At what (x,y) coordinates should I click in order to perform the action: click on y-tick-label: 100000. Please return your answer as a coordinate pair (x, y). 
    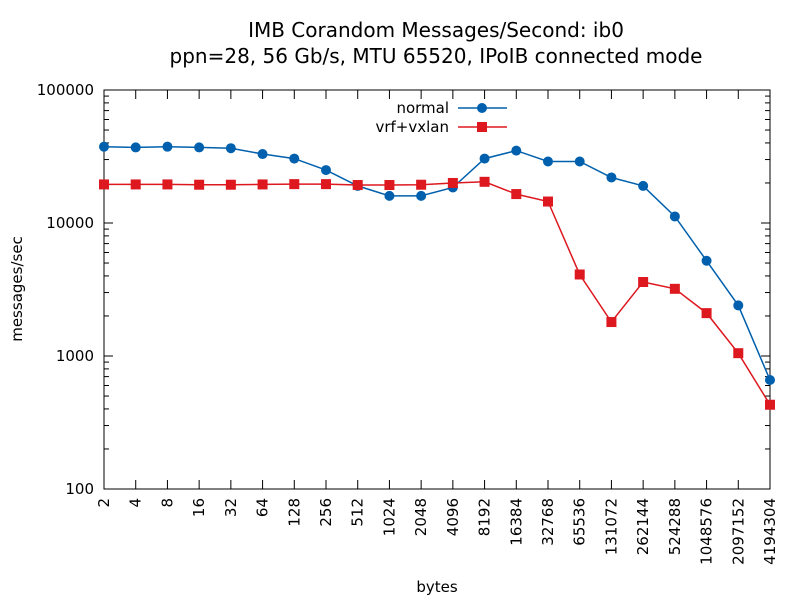
    Looking at the image, I should click on (65, 90).